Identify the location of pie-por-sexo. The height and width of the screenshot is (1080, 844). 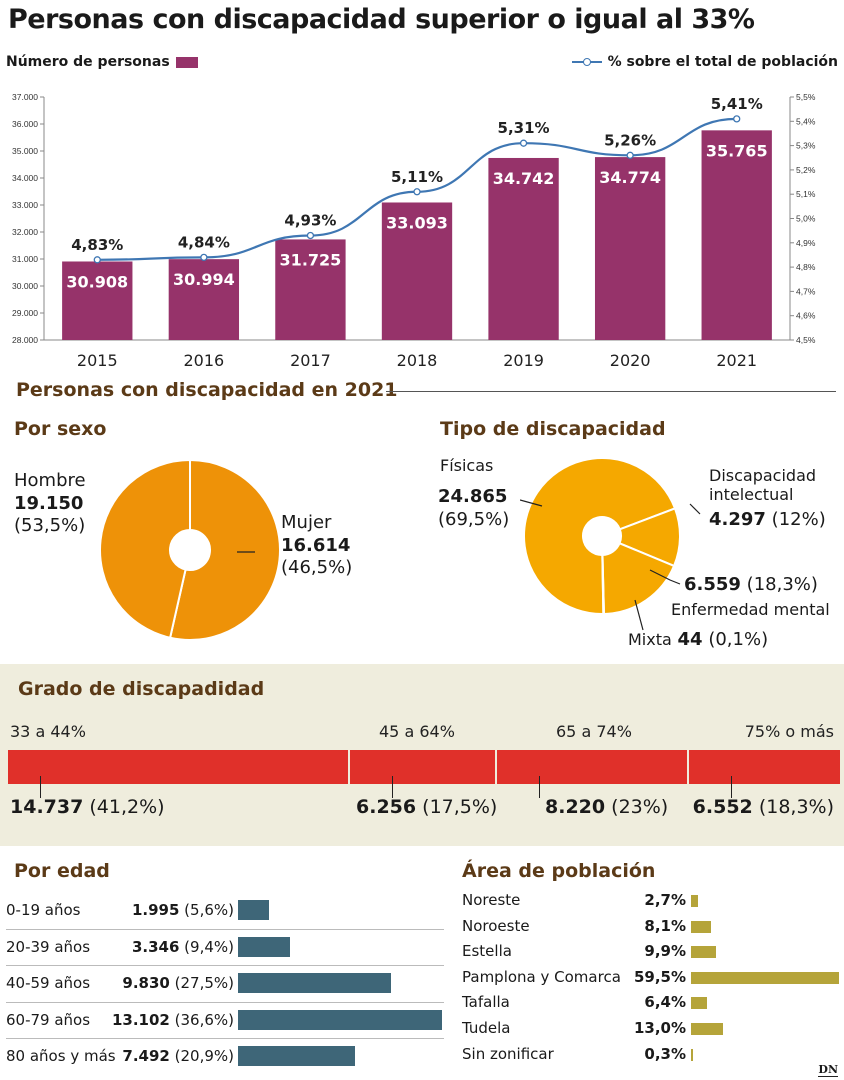
(190, 550).